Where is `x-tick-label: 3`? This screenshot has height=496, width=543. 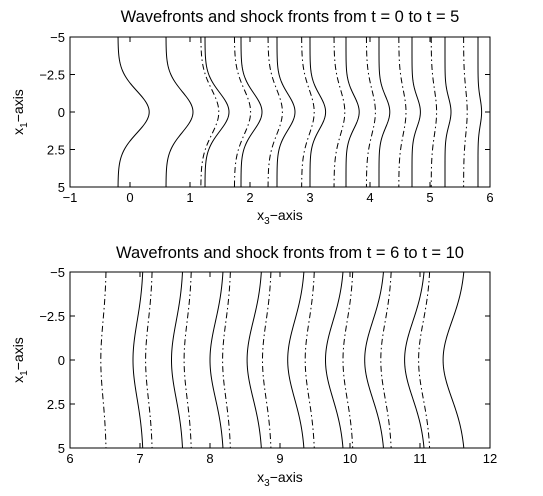 x-tick-label: 3 is located at coordinates (309, 197).